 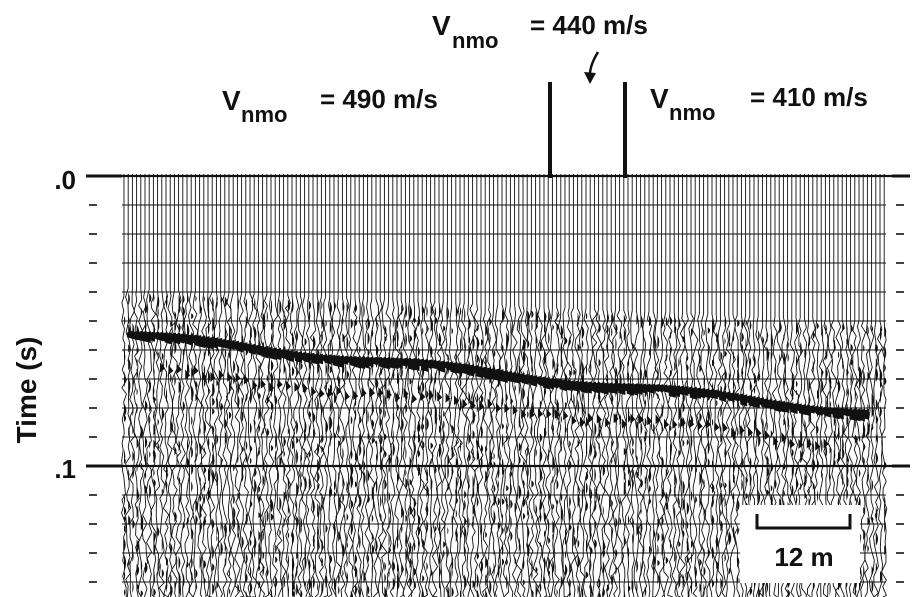 I want to click on right-time-axis, so click(x=901, y=378).